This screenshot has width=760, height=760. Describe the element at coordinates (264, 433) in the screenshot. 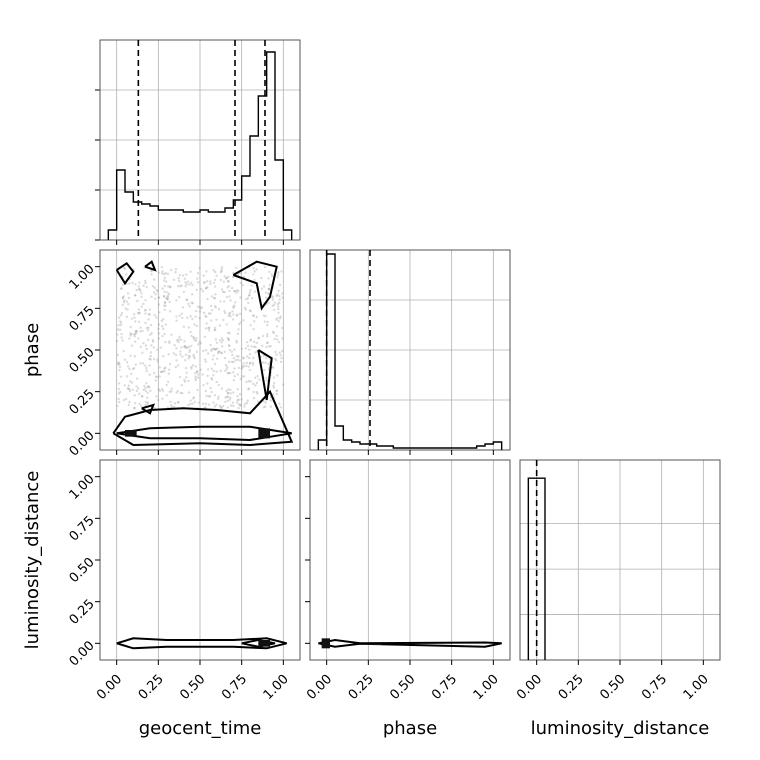

I see `density-peak` at that location.